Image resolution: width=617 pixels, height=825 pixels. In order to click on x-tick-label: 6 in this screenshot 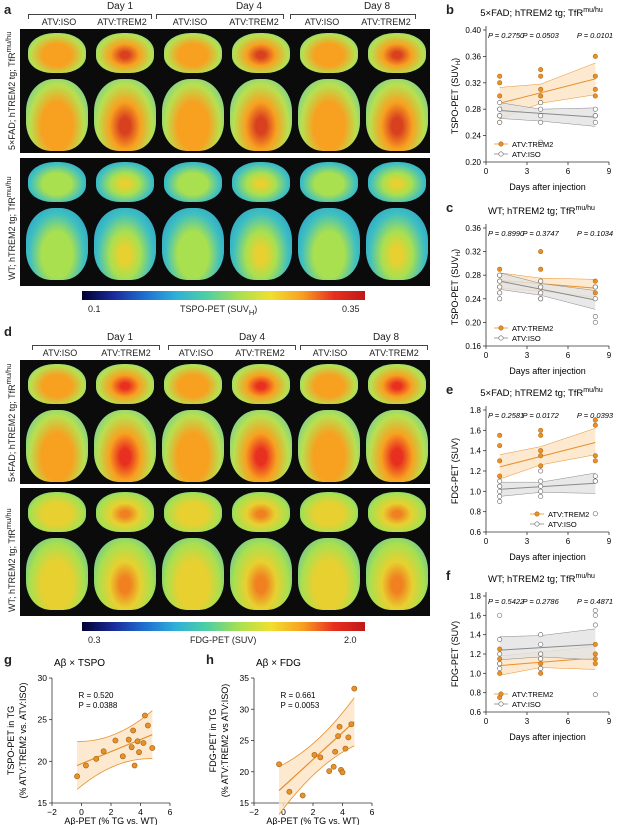, I will do `click(568, 721)`.